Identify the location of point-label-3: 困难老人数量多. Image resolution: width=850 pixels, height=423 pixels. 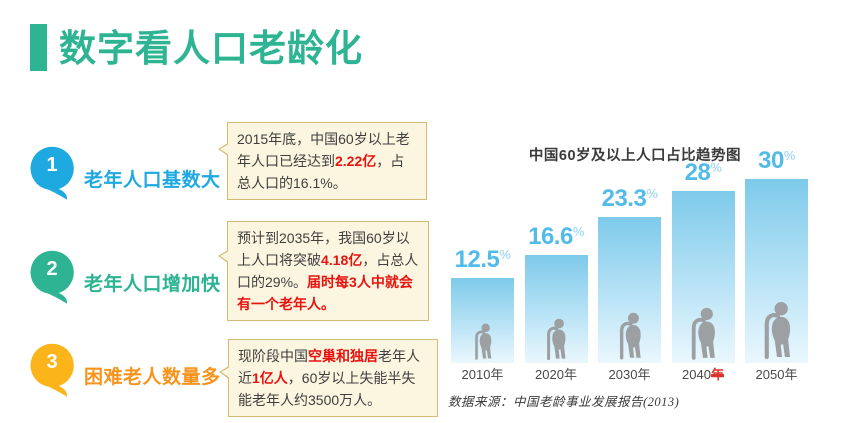
(152, 377).